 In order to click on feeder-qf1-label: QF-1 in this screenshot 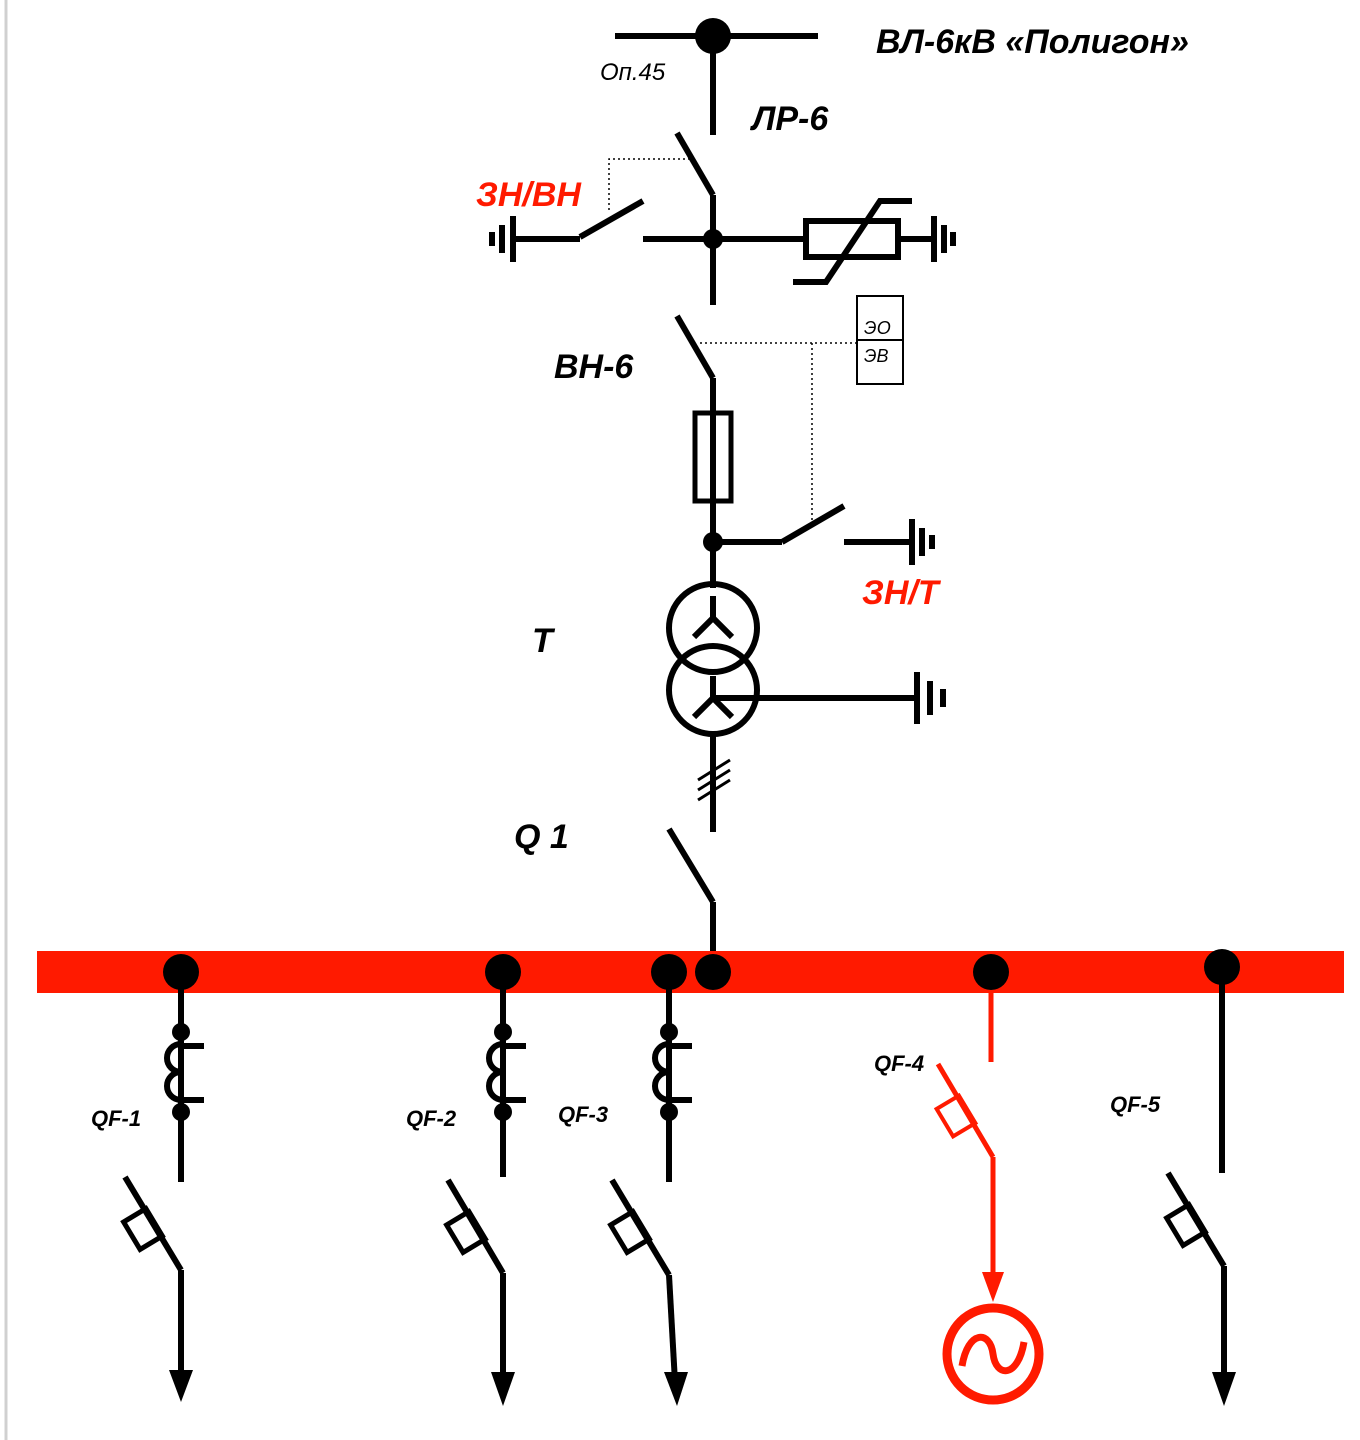, I will do `click(116, 1118)`.